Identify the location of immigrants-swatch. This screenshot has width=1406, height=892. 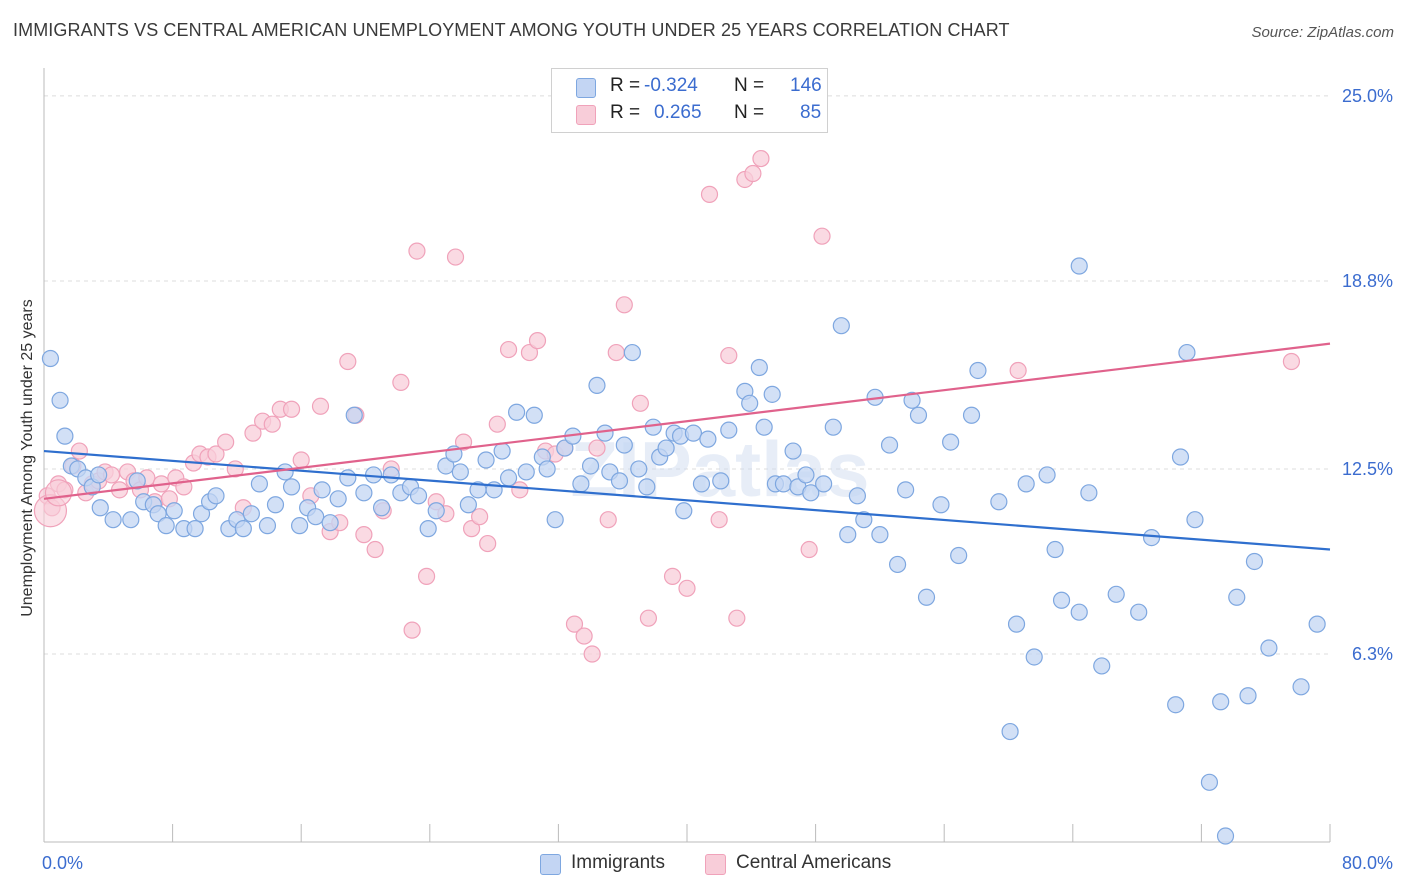
(586, 88).